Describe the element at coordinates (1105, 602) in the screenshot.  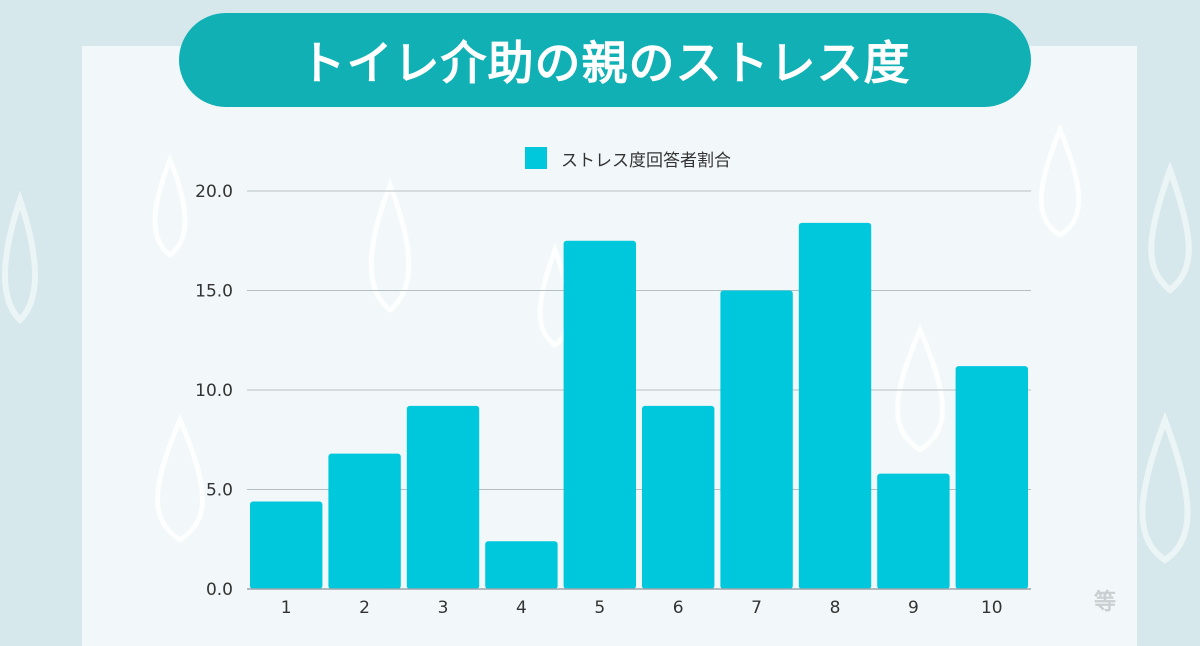
I see `watermark-text: 等` at that location.